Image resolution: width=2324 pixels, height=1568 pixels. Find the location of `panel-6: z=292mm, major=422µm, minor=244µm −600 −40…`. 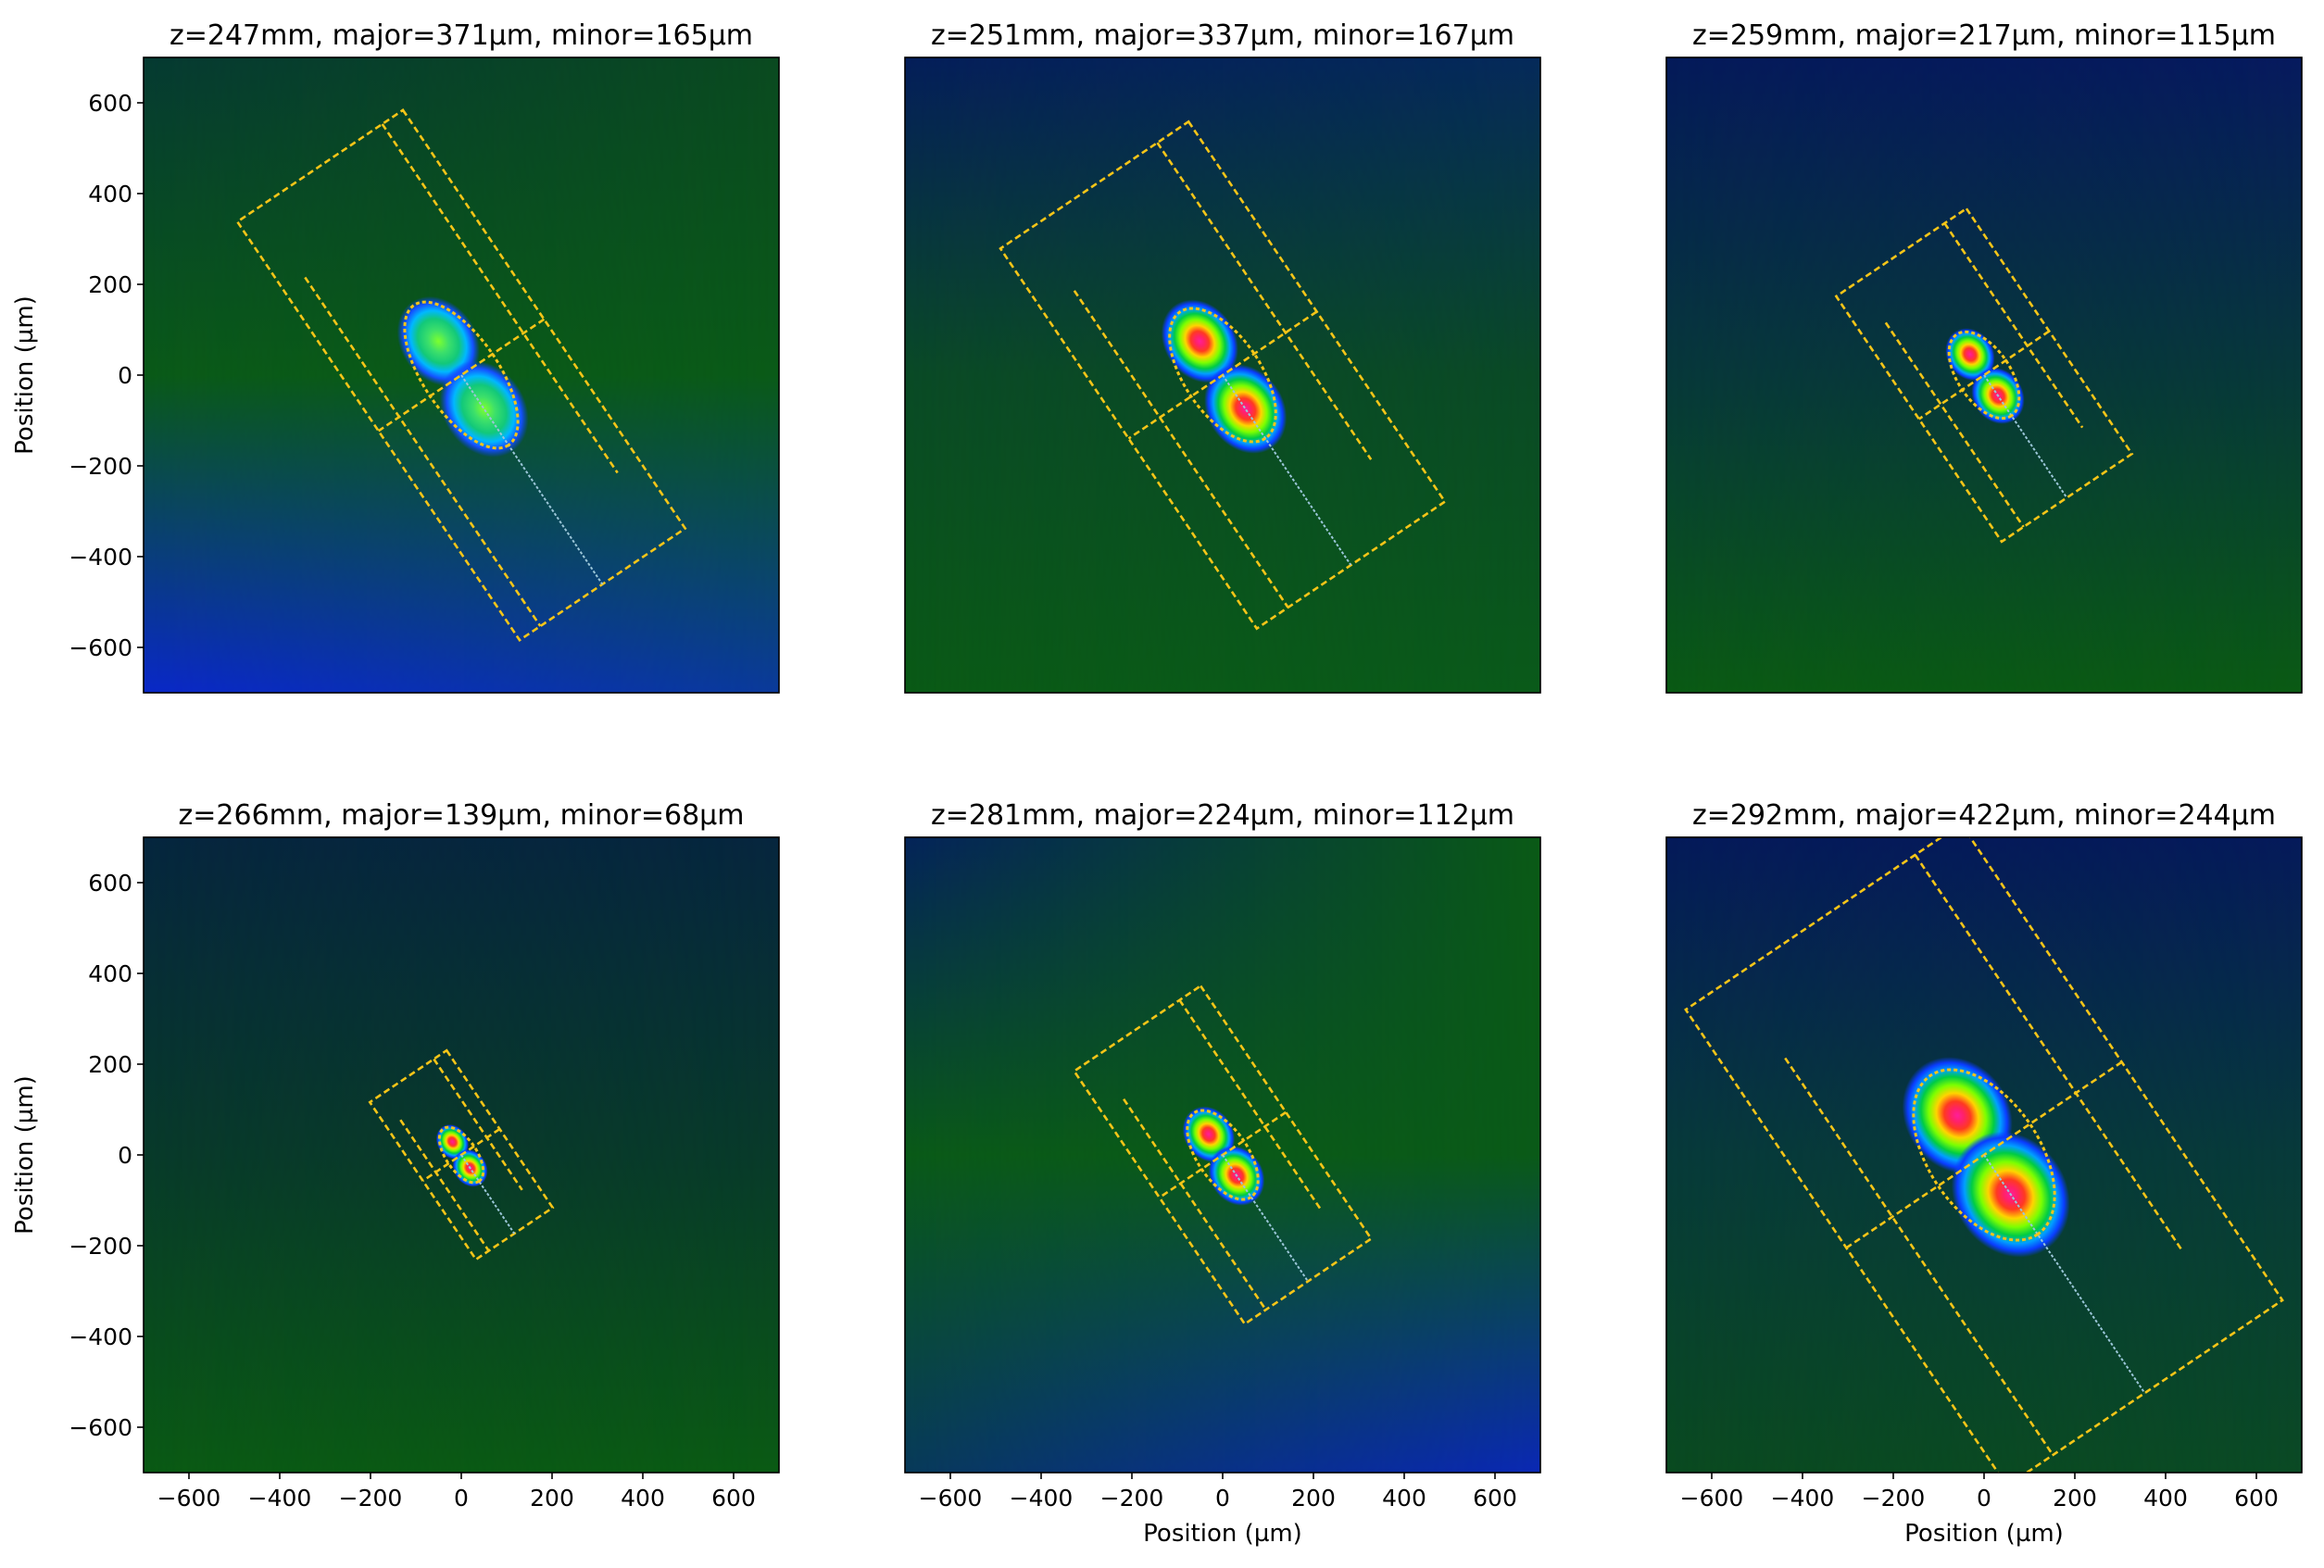

panel-6: z=292mm, major=422µm, minor=244µm −600 −40… is located at coordinates (1984, 1173).